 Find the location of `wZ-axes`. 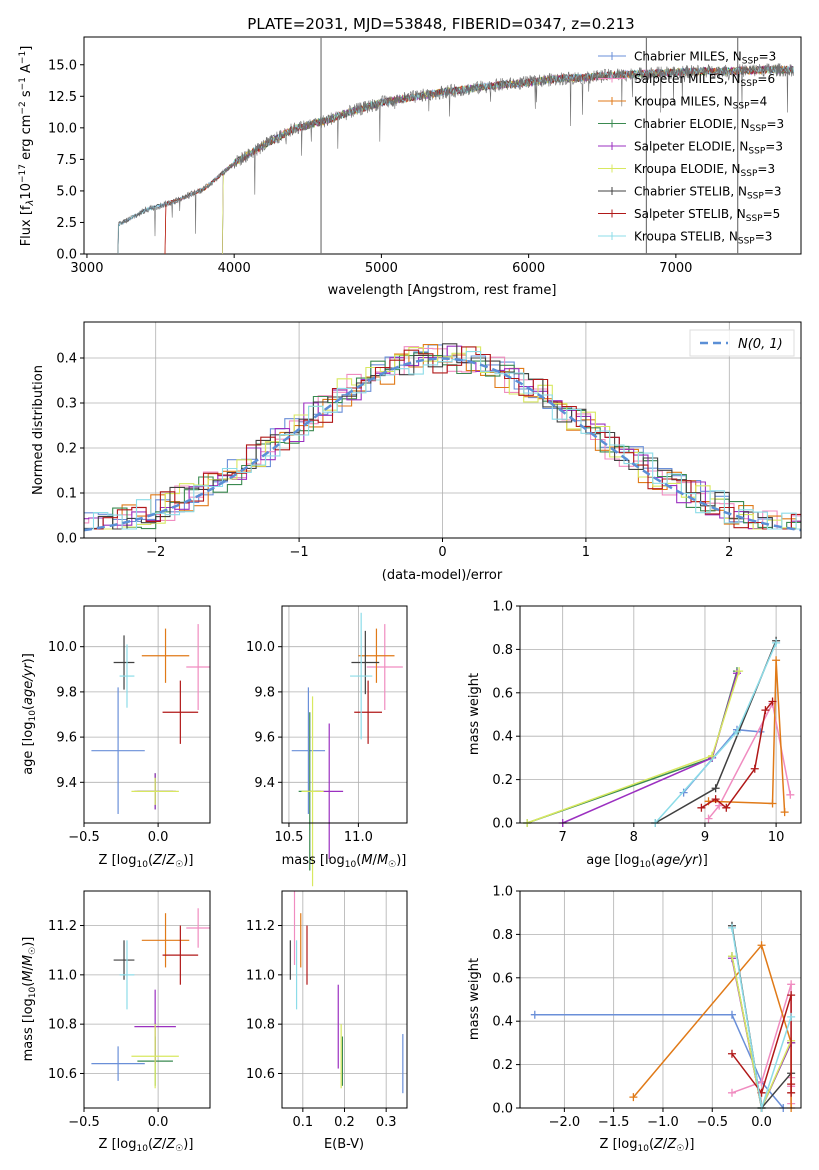

wZ-axes is located at coordinates (660, 999).